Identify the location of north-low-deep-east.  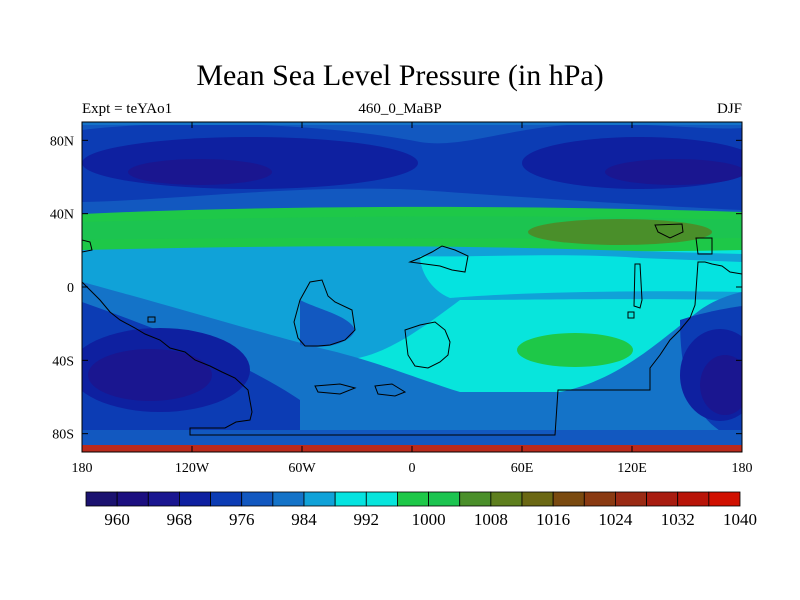
(673, 172).